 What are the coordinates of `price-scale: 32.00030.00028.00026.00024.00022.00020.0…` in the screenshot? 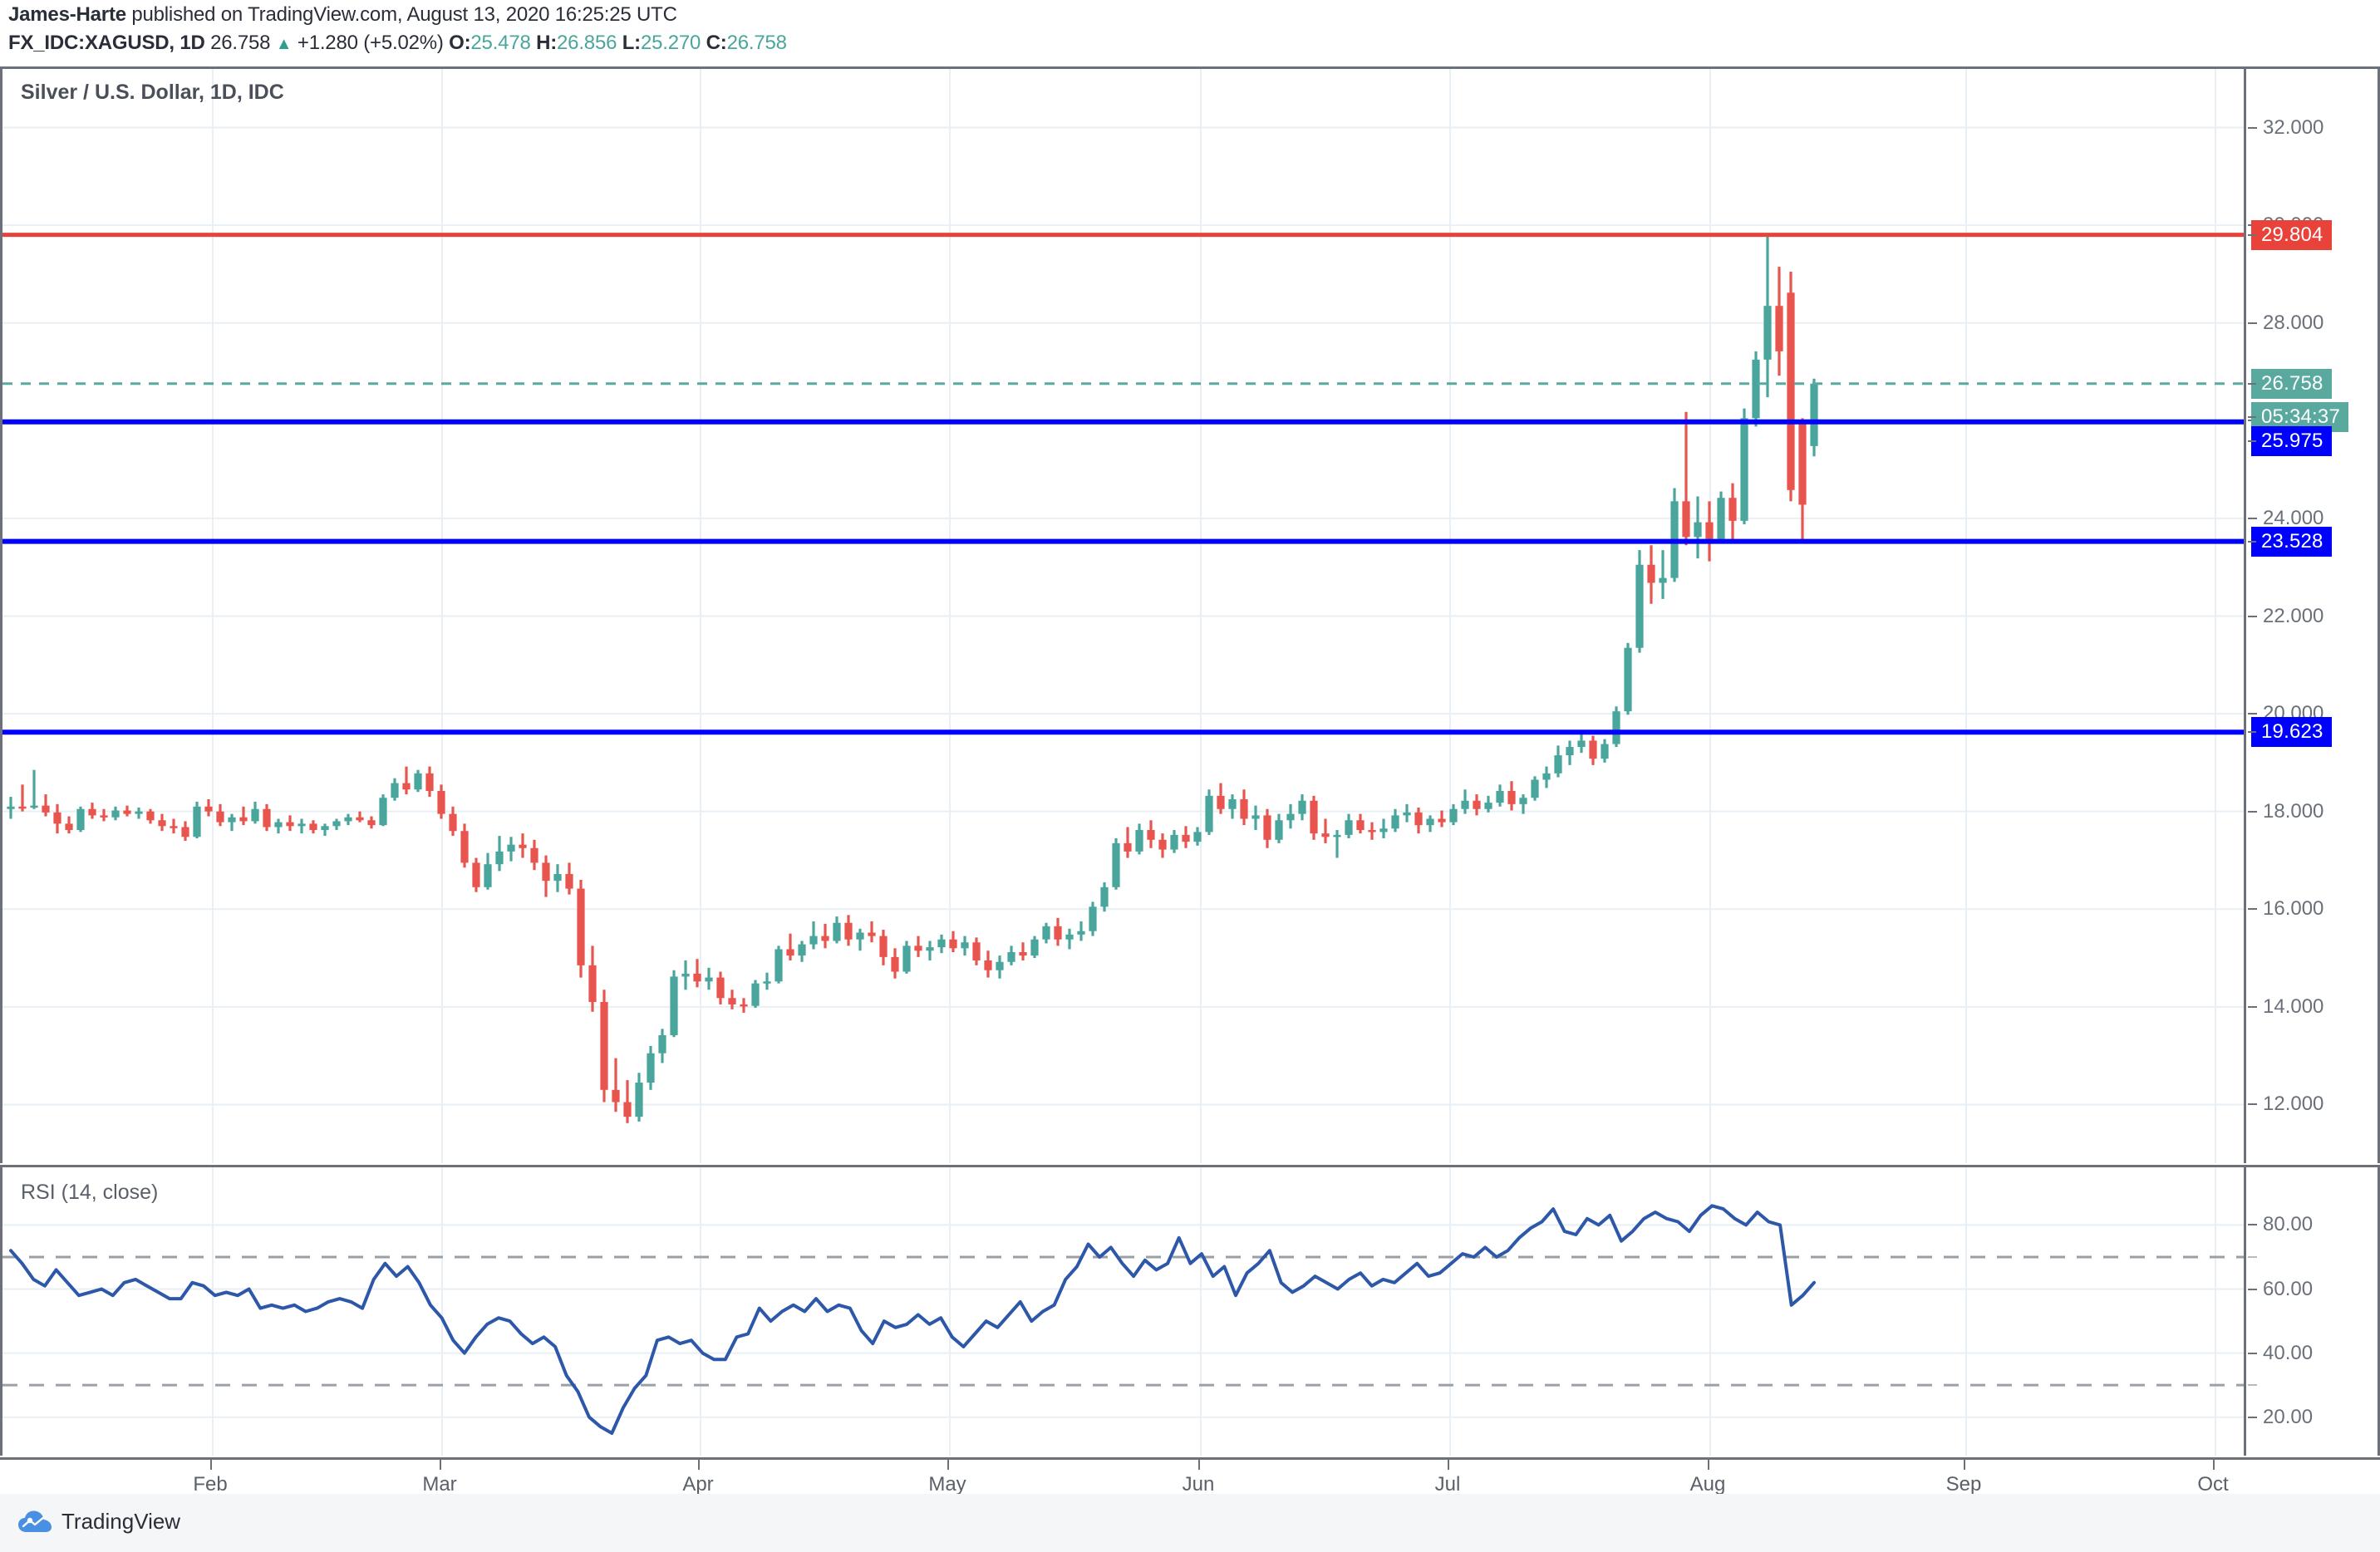 It's located at (2312, 614).